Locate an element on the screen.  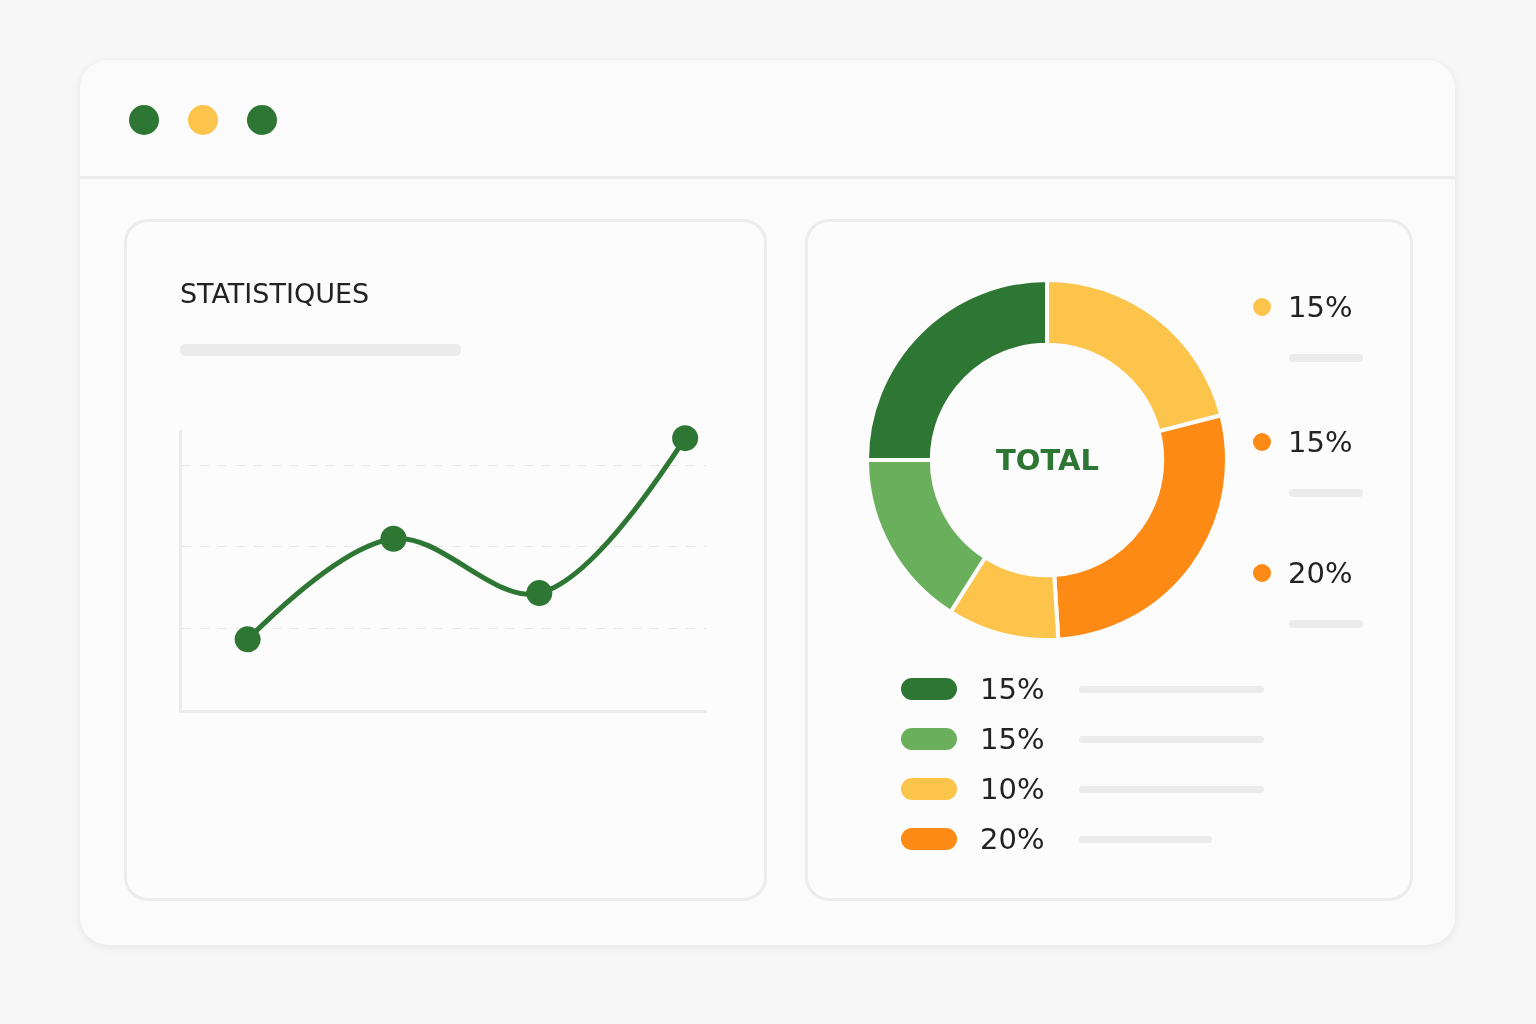
chart-title: STATISTIQUES is located at coordinates (274, 293).